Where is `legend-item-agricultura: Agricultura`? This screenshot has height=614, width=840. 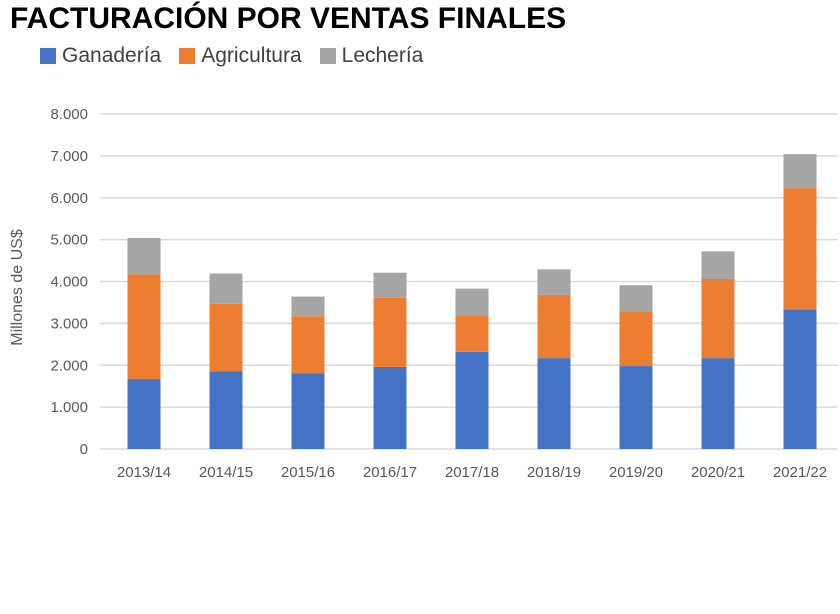
legend-item-agricultura: Agricultura is located at coordinates (240, 56).